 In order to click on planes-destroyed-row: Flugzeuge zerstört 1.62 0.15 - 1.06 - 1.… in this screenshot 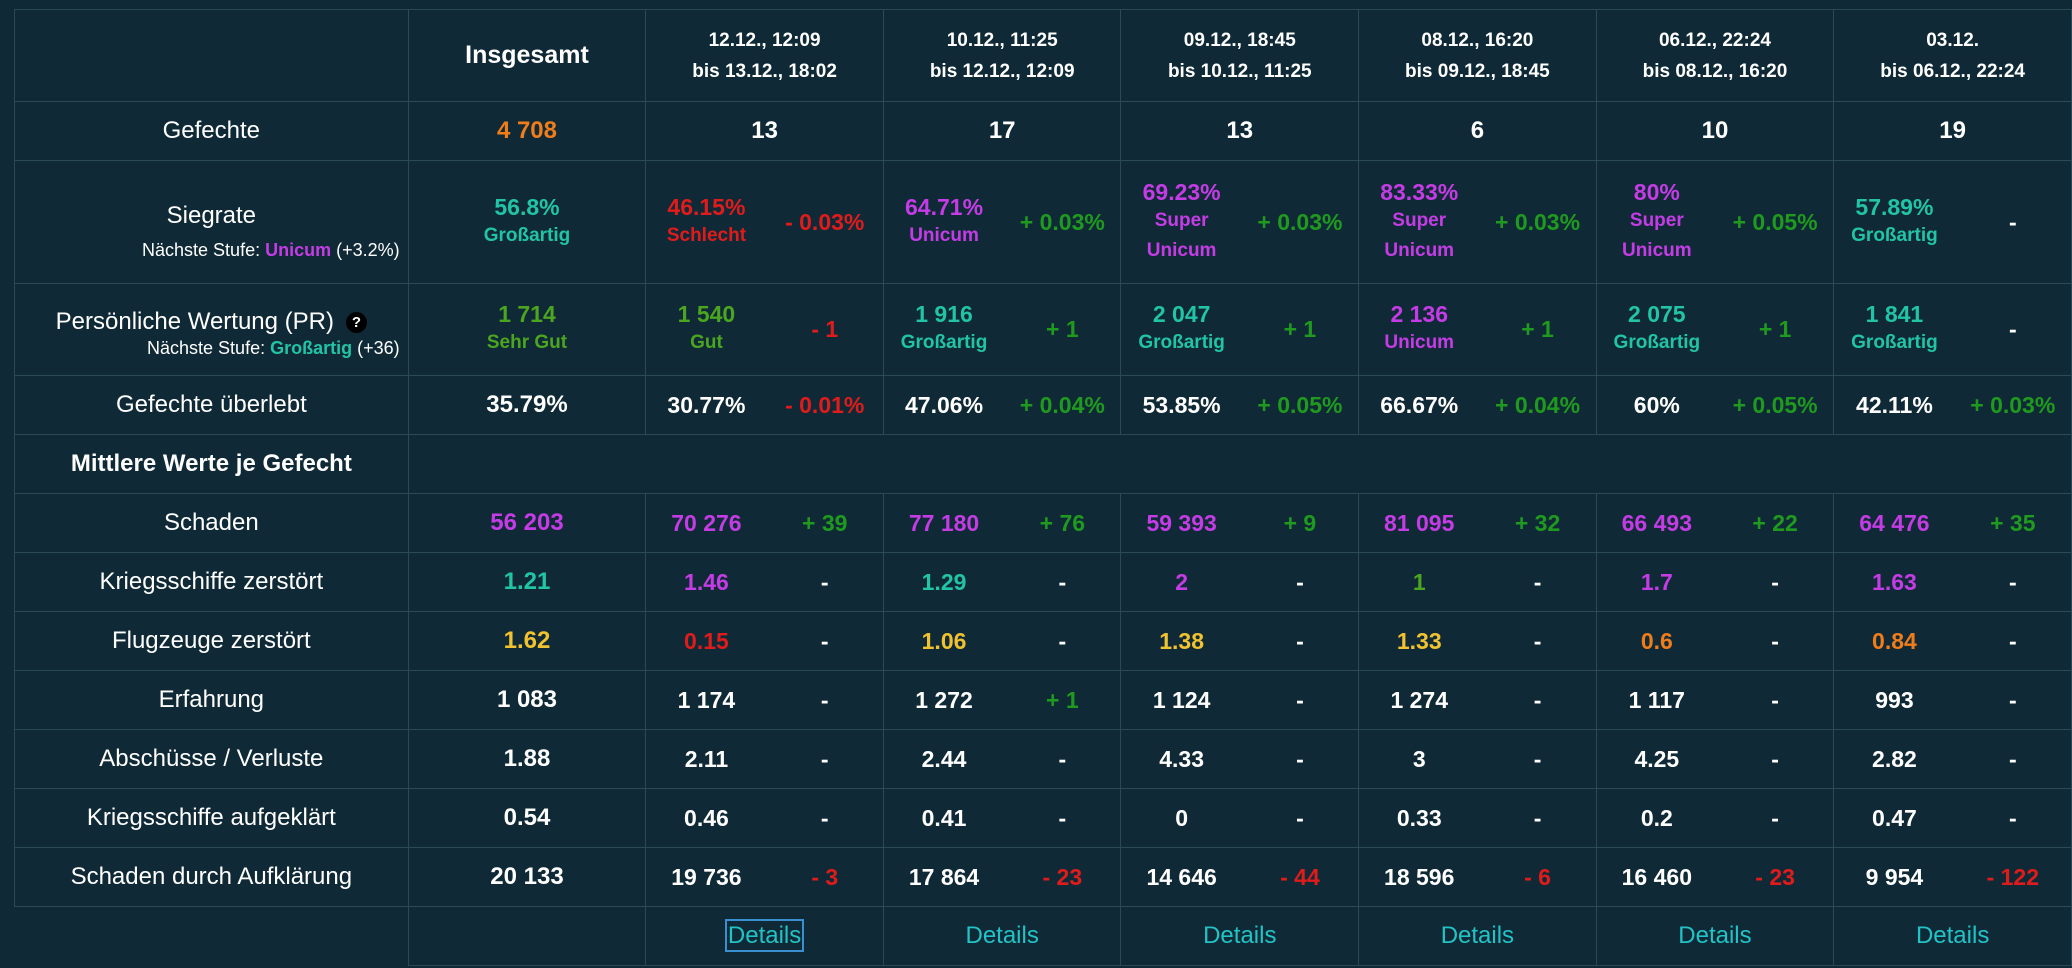, I will do `click(1043, 641)`.